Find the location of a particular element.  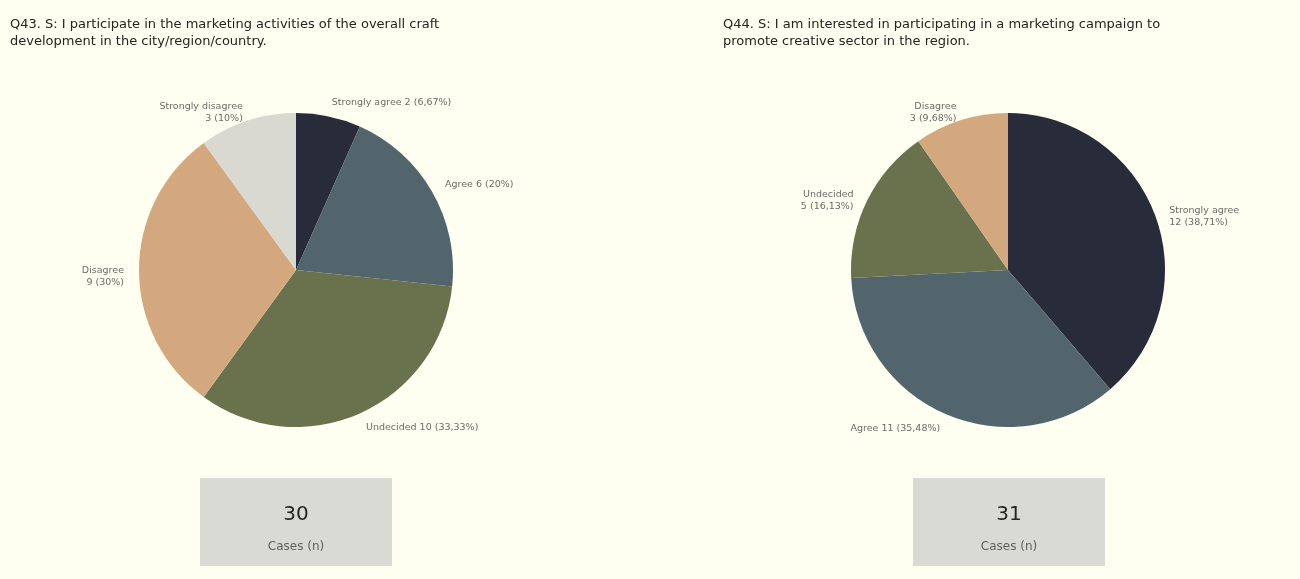

slice-label: Strongly agree 2 (6,67%) is located at coordinates (391, 101).